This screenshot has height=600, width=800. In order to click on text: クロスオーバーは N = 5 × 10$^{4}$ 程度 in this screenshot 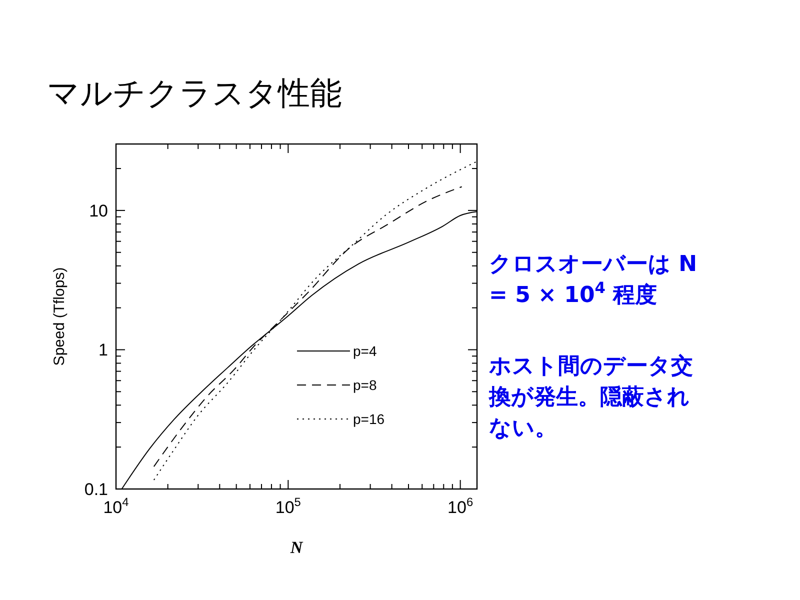, I will do `click(593, 280)`.